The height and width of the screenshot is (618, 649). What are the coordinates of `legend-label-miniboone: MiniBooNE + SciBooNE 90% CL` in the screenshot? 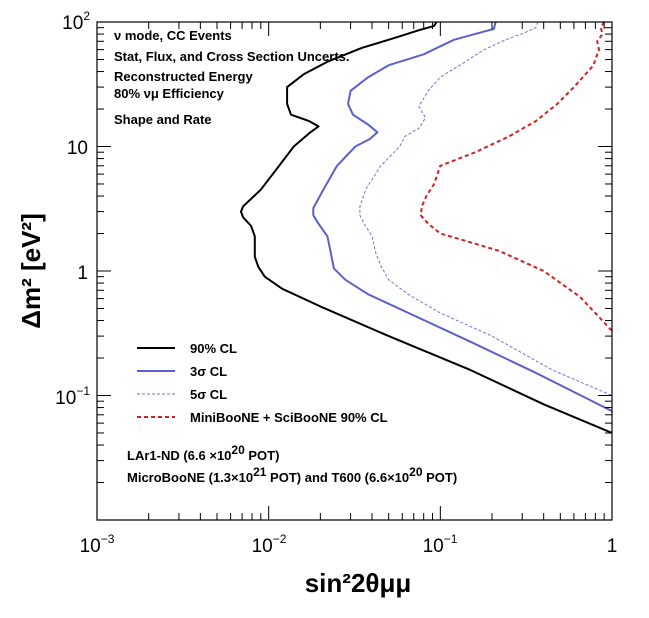 It's located at (289, 417).